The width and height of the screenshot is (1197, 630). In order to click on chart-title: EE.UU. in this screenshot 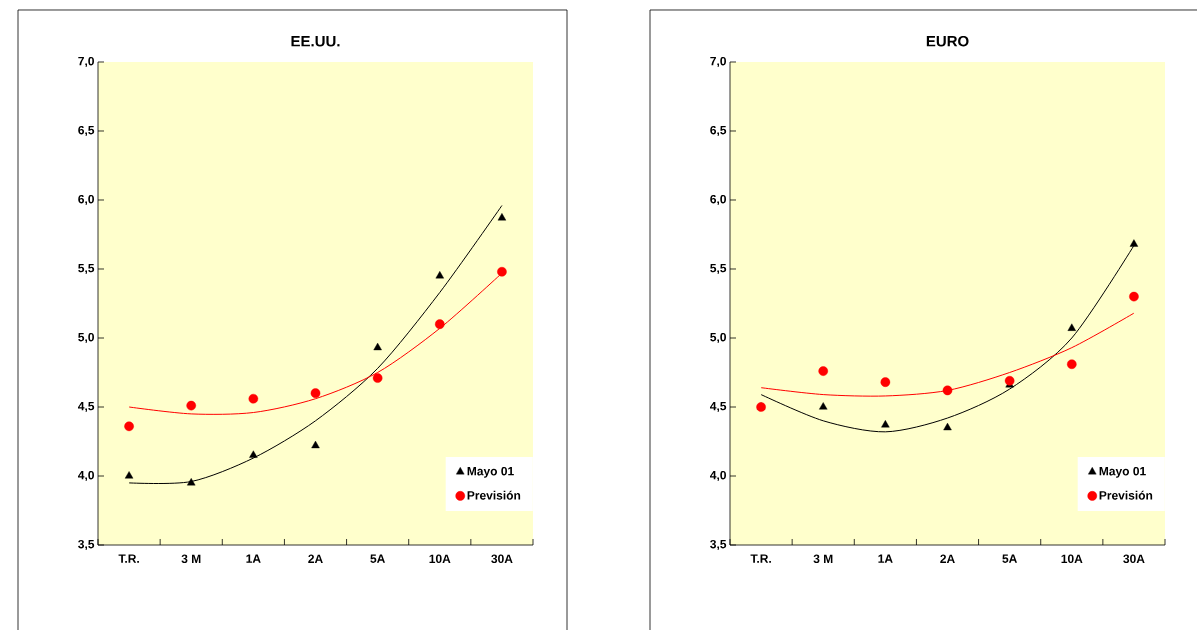, I will do `click(315, 41)`.